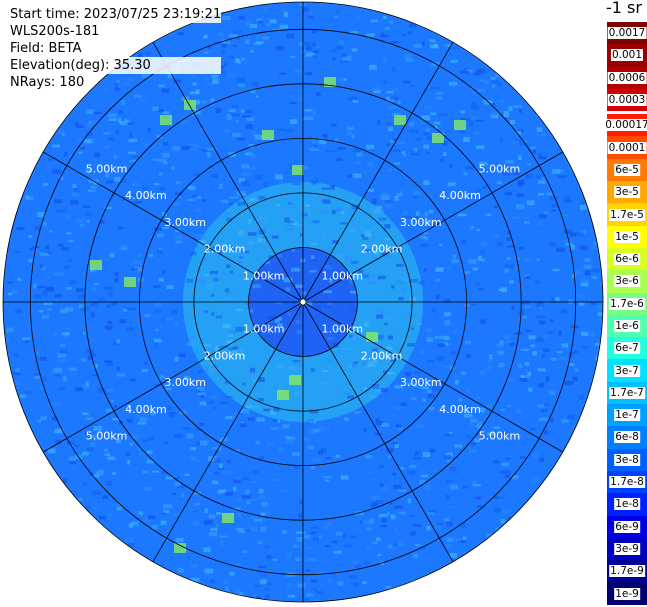 The width and height of the screenshot is (647, 607). What do you see at coordinates (55, 31) in the screenshot?
I see `instrument-text: WLS200s-181` at bounding box center [55, 31].